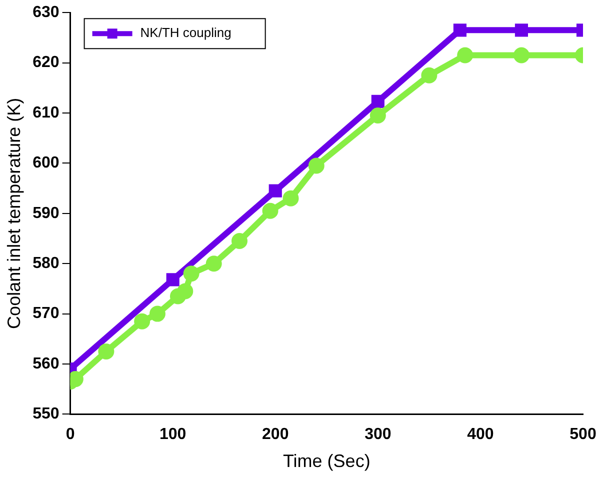  Describe the element at coordinates (46, 113) in the screenshot. I see `y-tick-label: 610` at that location.